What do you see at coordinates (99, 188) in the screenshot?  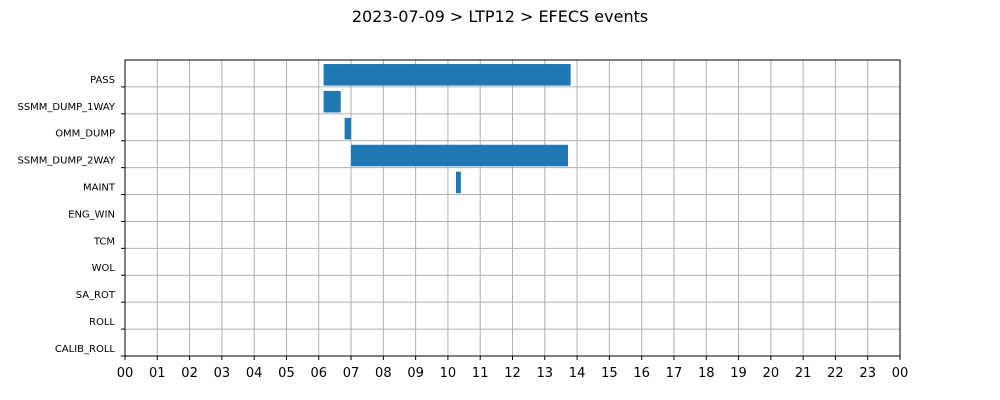 I see `y-tick-label: MAINT` at bounding box center [99, 188].